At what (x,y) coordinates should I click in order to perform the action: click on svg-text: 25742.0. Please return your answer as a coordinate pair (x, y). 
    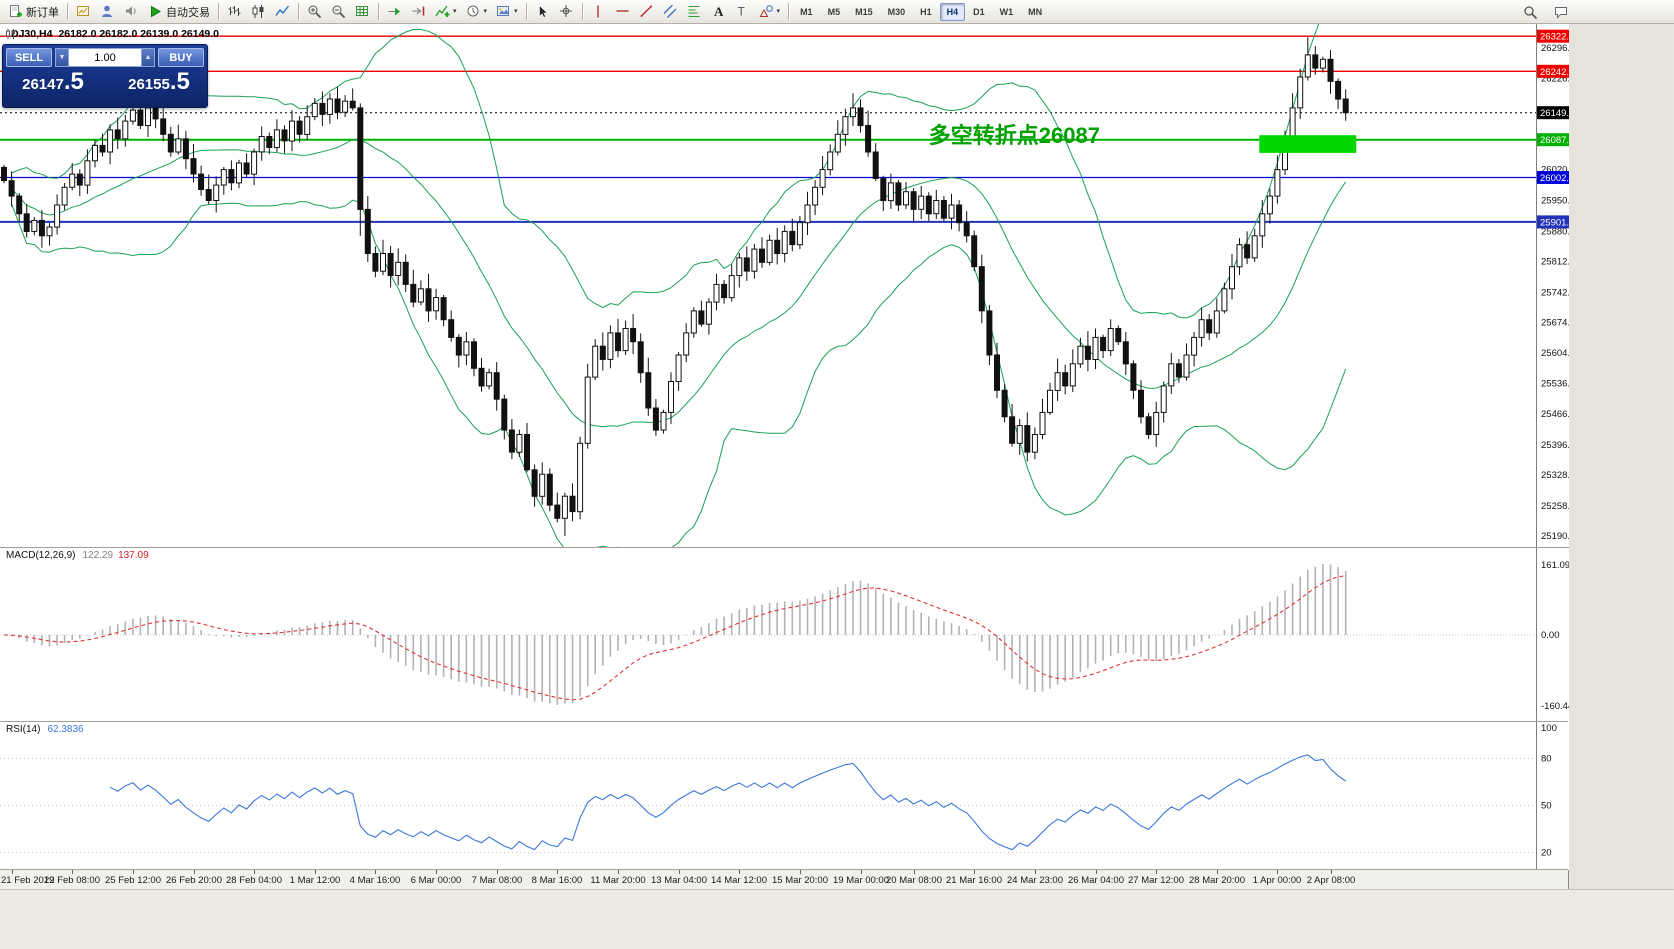
    Looking at the image, I should click on (1555, 292).